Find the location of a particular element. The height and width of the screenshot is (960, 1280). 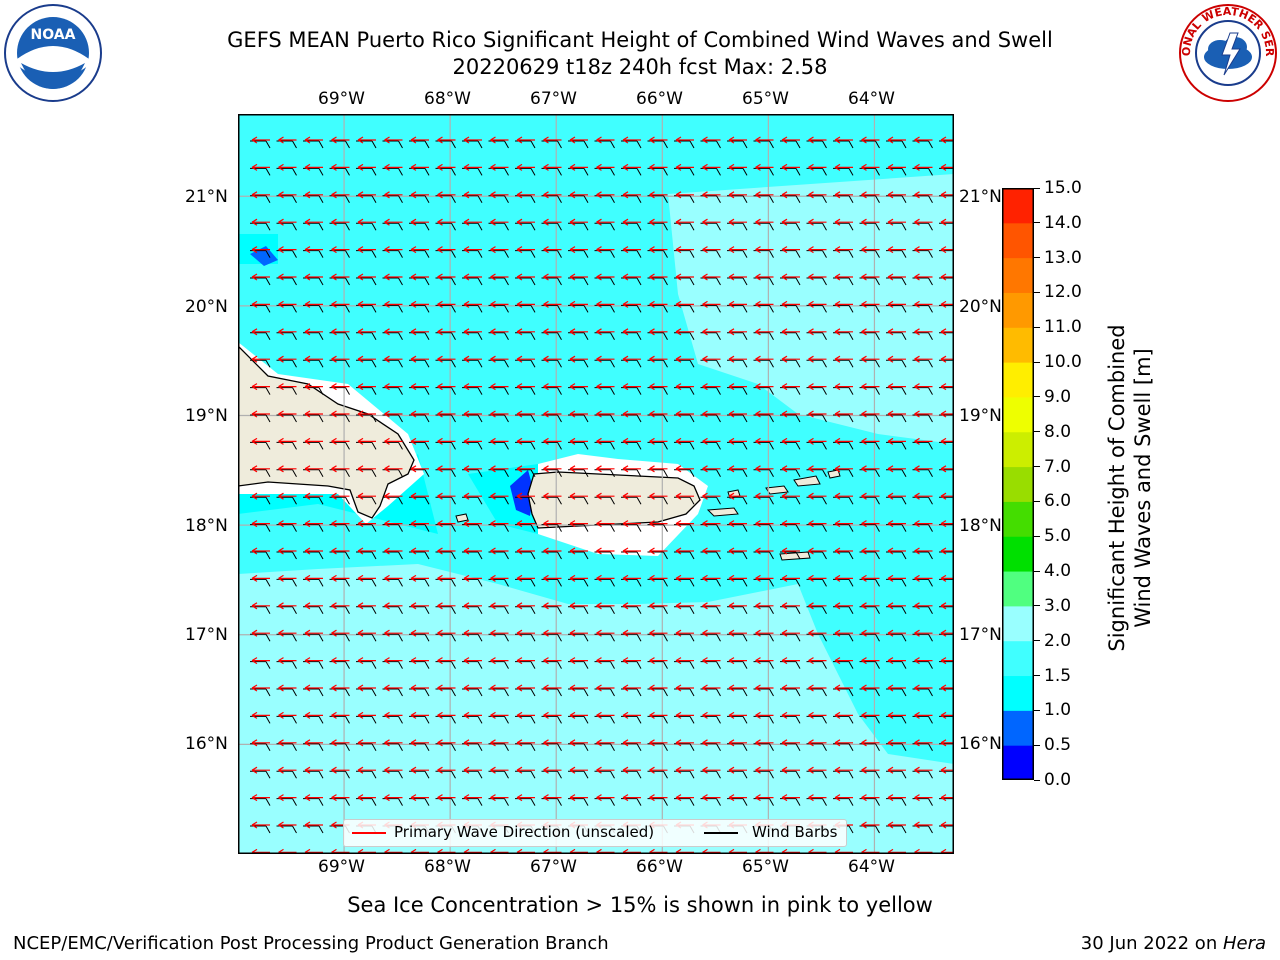

pale-region-northeast is located at coordinates (811, 309).